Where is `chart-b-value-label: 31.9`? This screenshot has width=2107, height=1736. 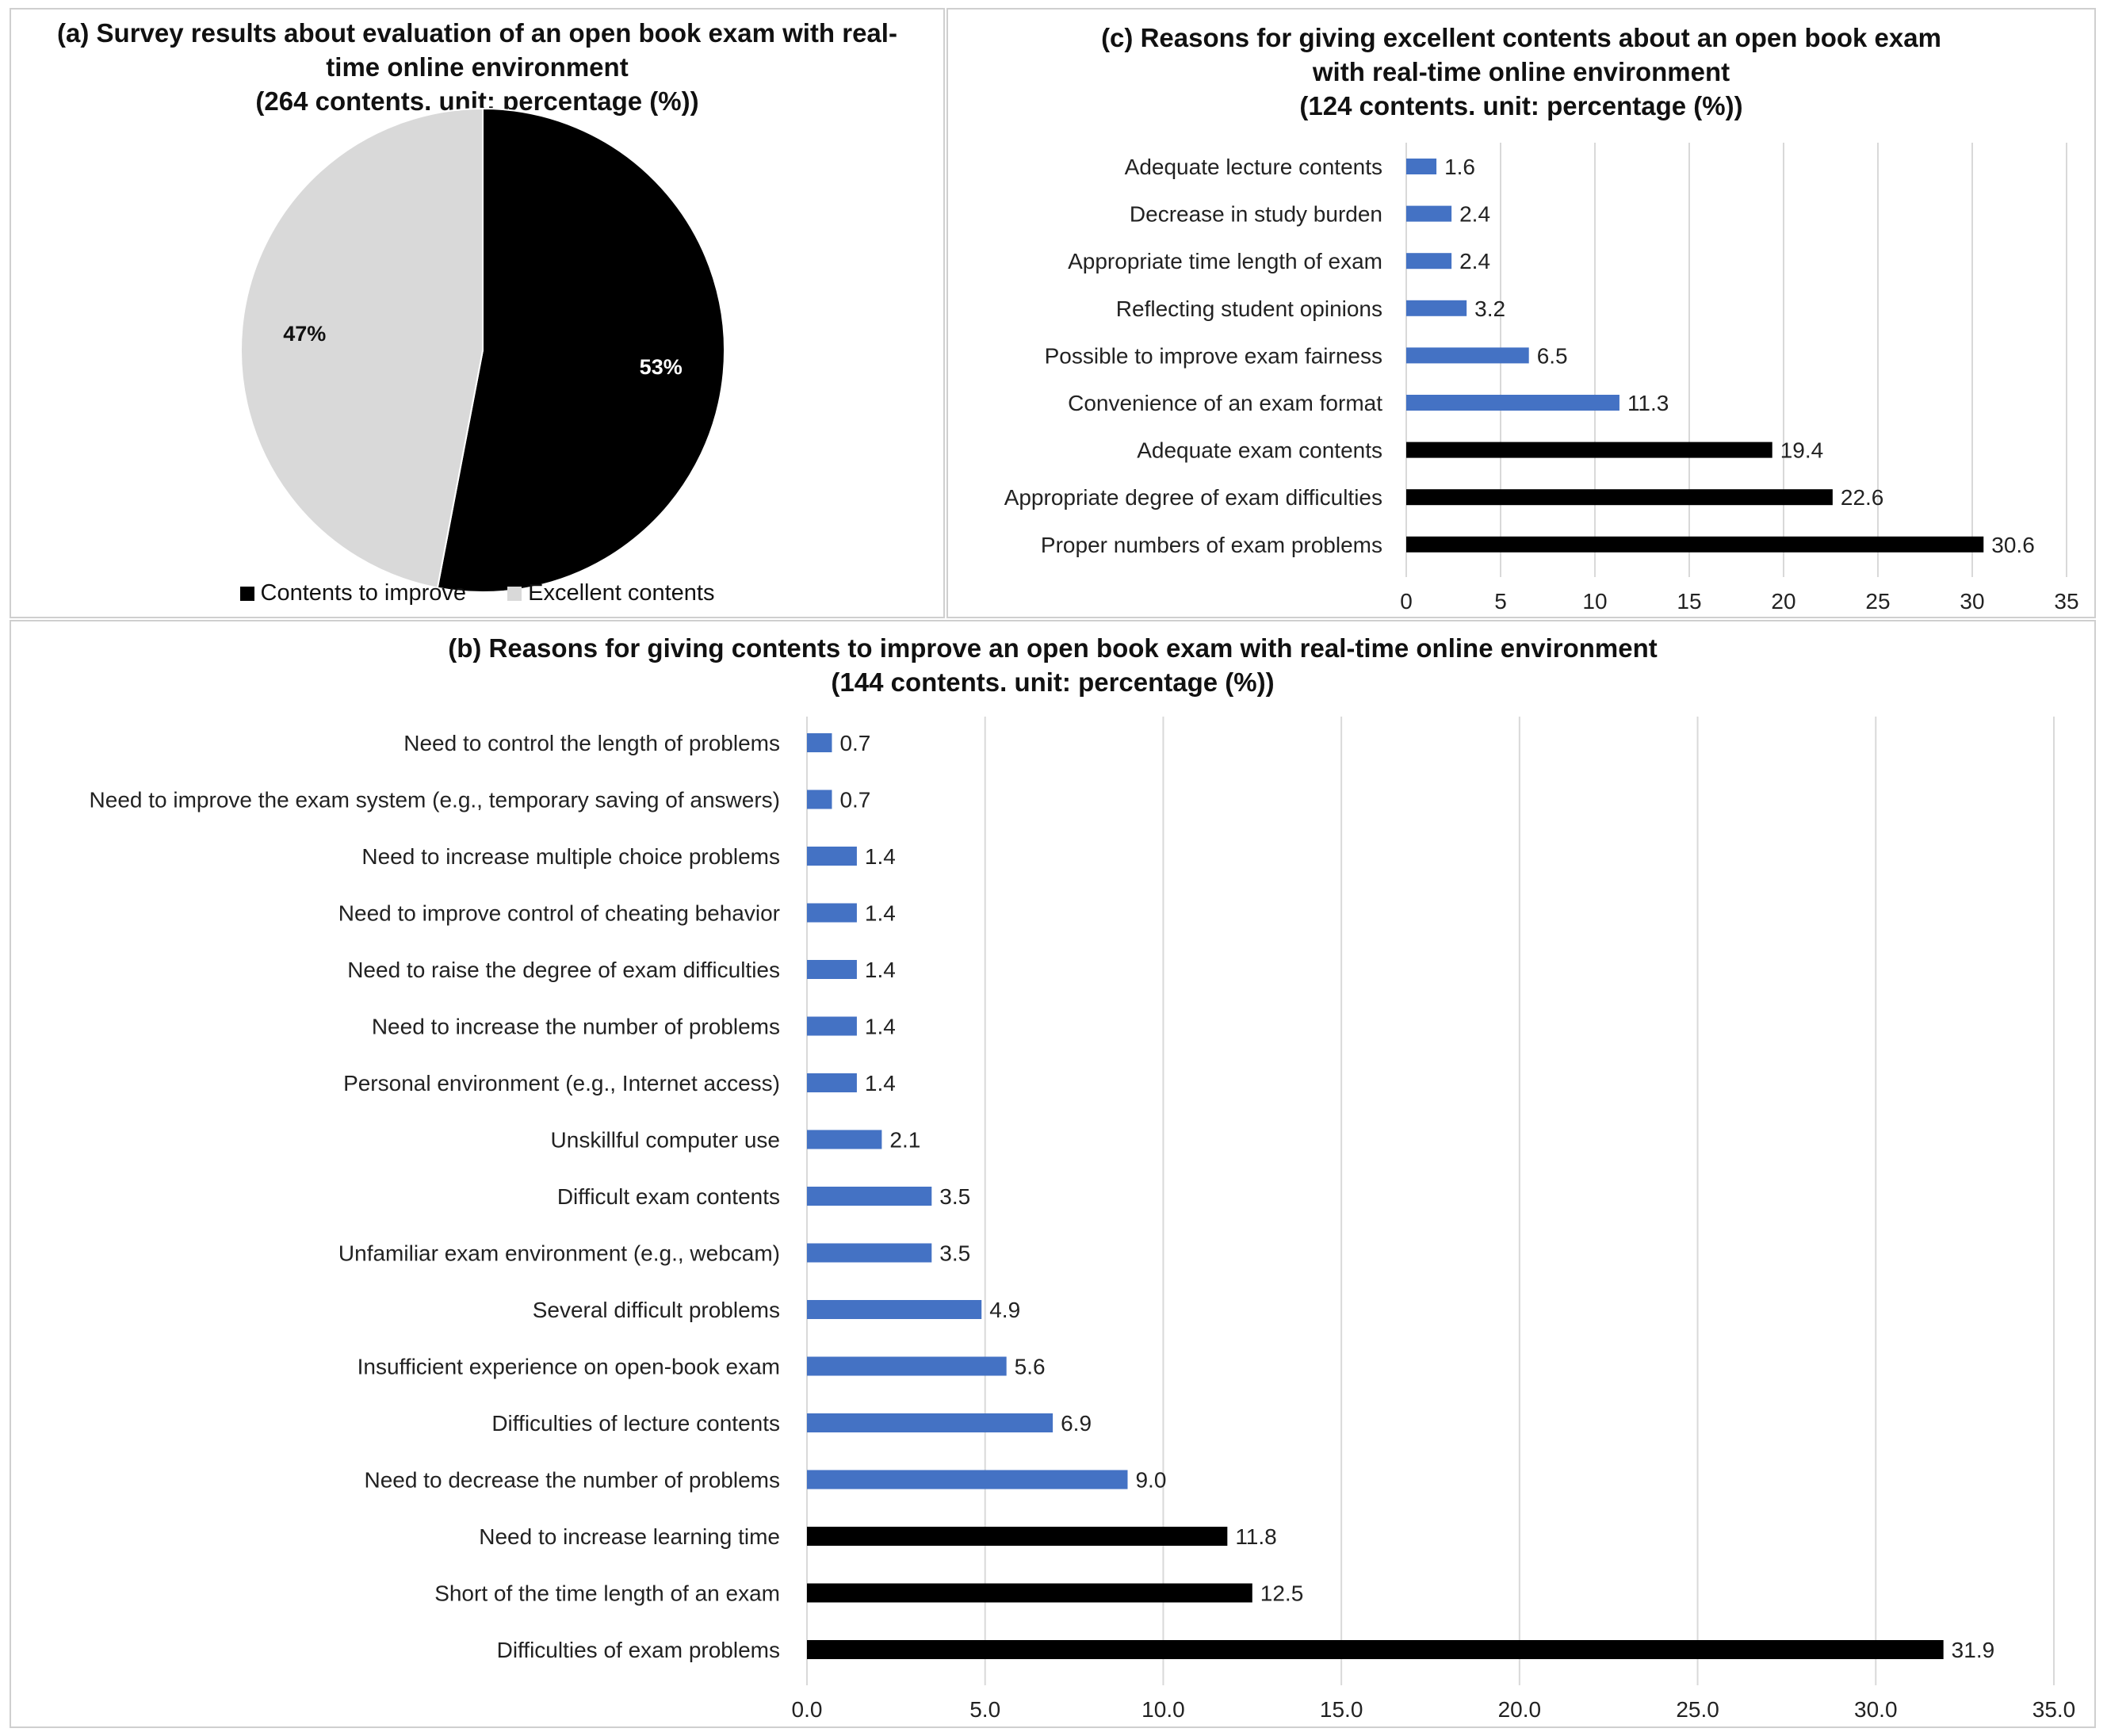 chart-b-value-label: 31.9 is located at coordinates (1974, 1650).